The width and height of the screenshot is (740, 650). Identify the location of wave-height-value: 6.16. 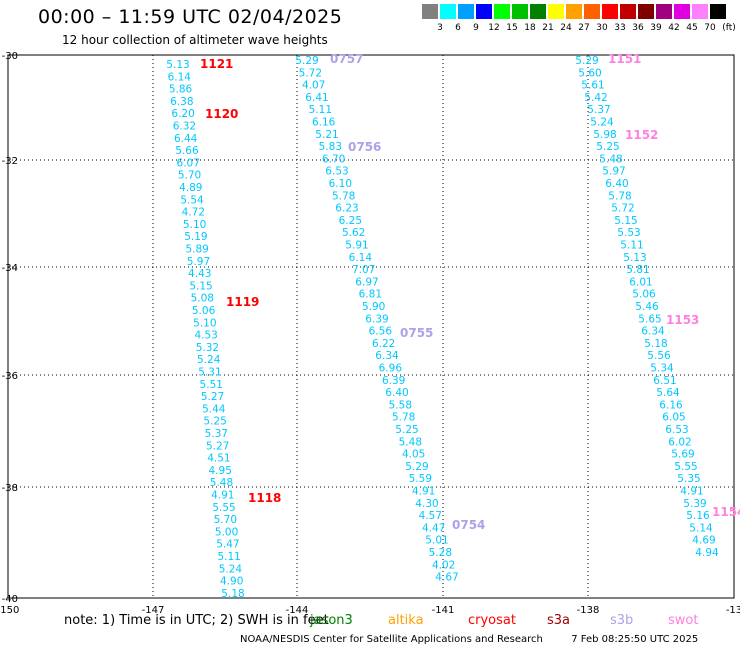
(324, 123).